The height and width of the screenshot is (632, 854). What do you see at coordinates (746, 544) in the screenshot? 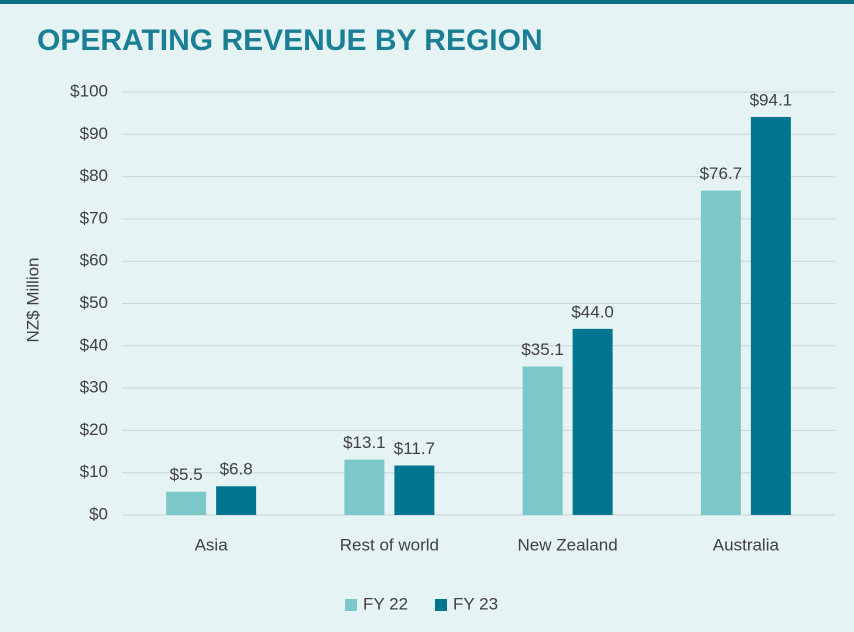
I see `x-tick-label: Australia` at bounding box center [746, 544].